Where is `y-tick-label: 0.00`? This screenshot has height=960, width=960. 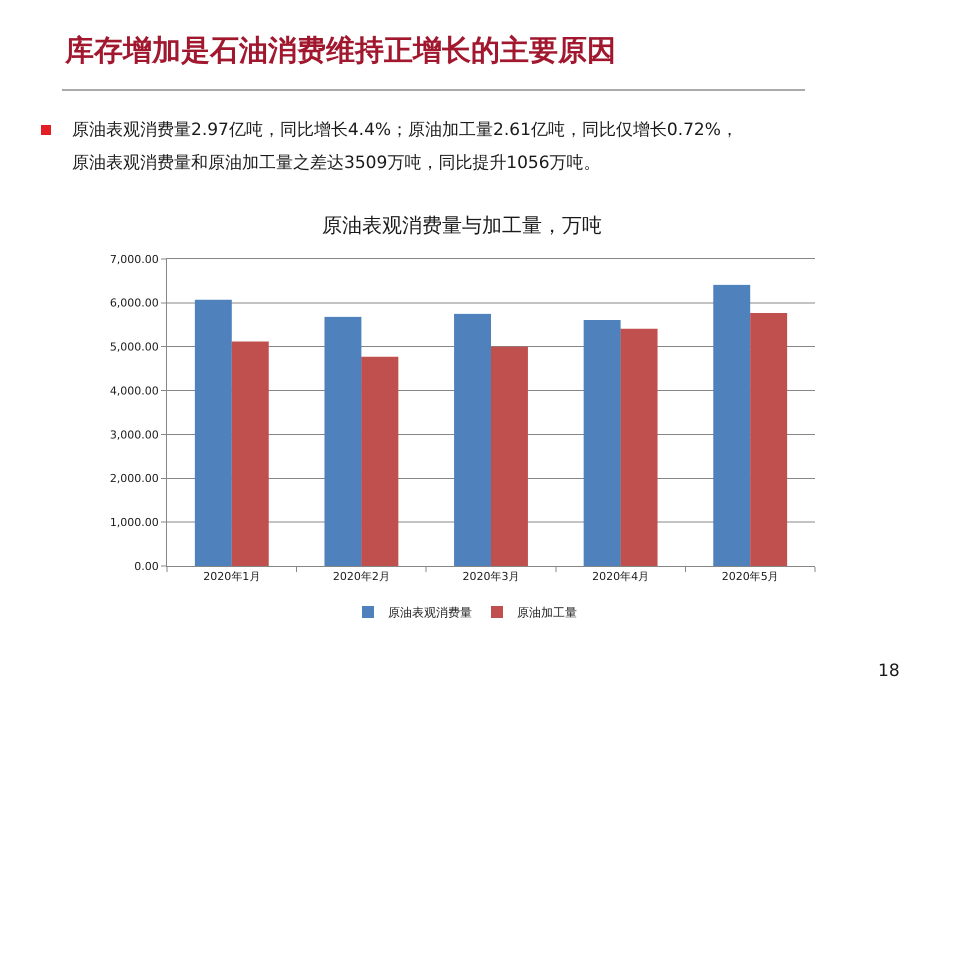 y-tick-label: 0.00 is located at coordinates (146, 566).